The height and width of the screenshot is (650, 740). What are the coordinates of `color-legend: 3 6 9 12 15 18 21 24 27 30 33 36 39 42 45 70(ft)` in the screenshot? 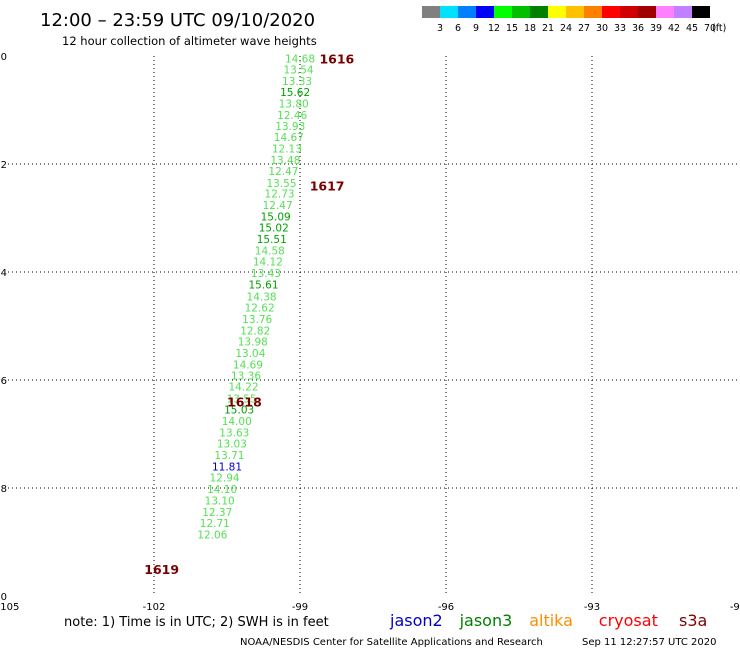 It's located at (574, 20).